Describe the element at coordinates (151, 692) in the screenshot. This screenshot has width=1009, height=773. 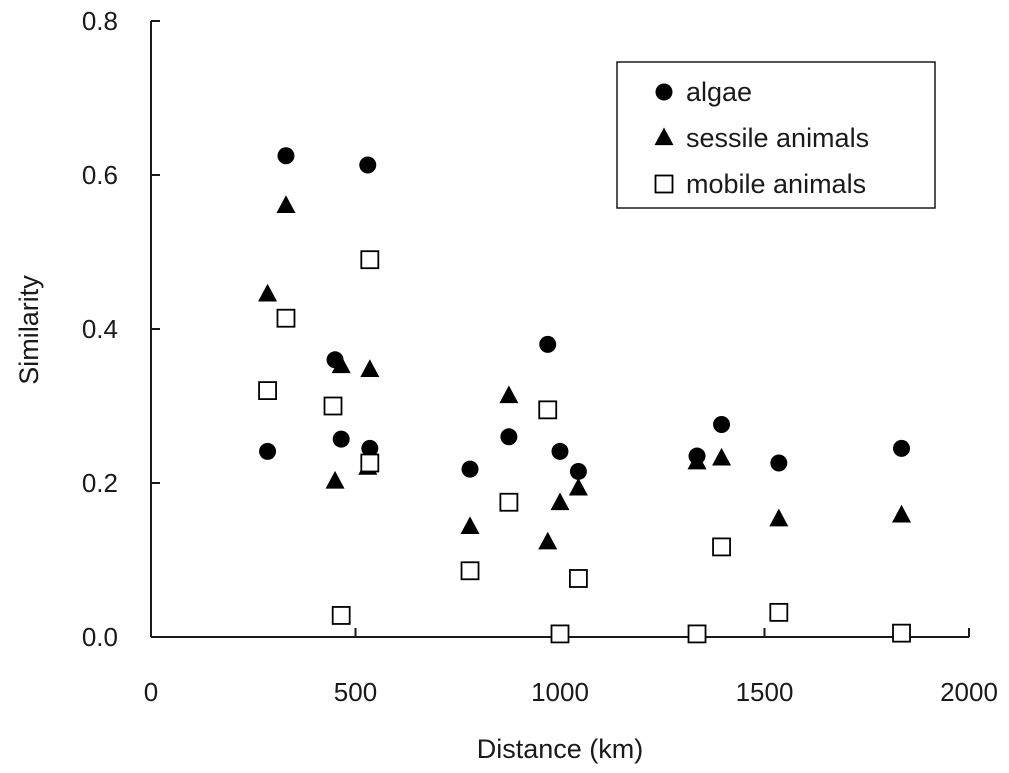
I see `x-tick-label: 0` at that location.